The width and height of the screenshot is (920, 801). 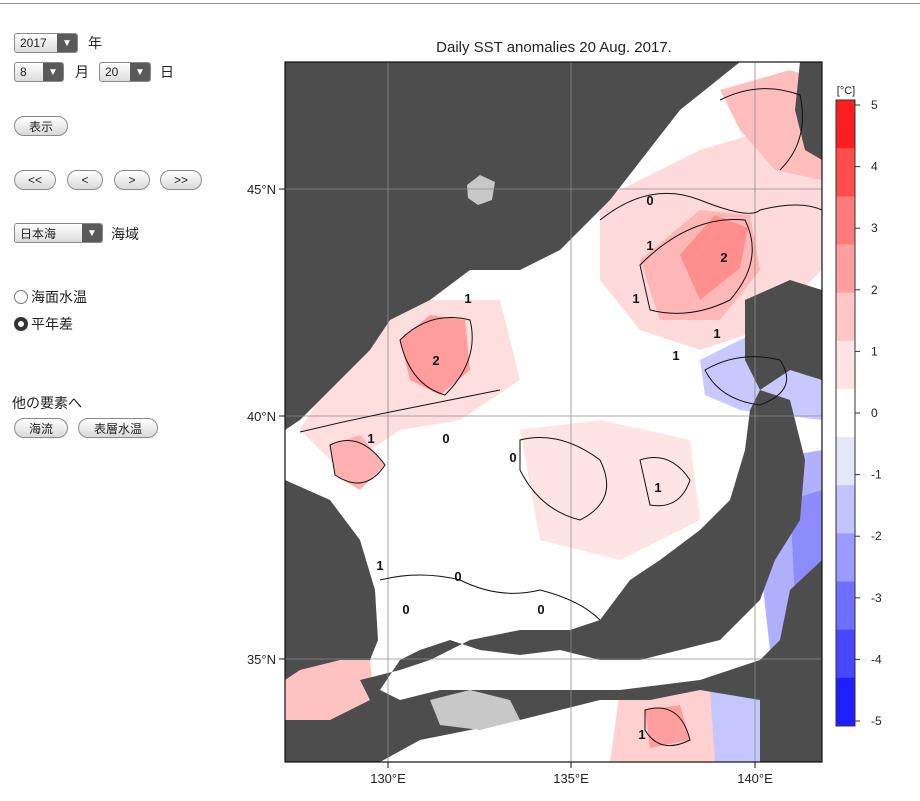 What do you see at coordinates (59, 298) in the screenshot?
I see `radio-sst-label: 海面水温` at bounding box center [59, 298].